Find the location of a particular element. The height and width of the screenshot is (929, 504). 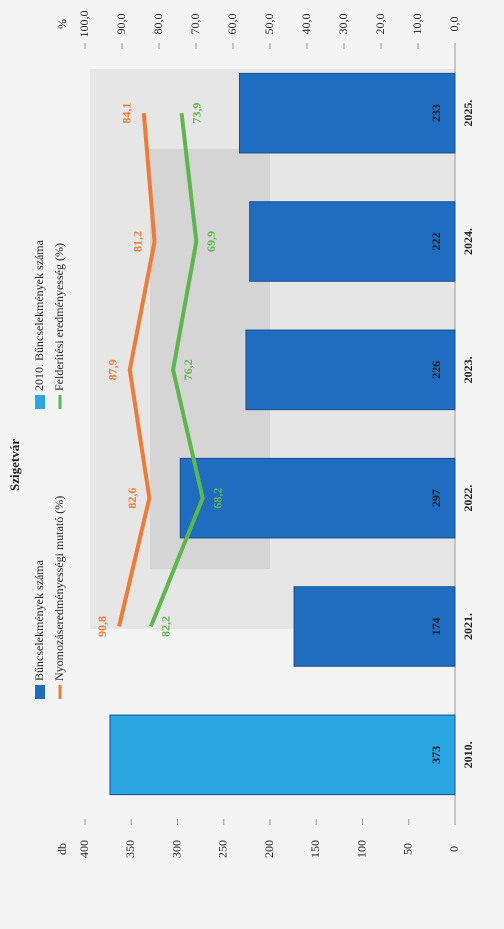

value-label: 76,2 is located at coordinates (188, 369).